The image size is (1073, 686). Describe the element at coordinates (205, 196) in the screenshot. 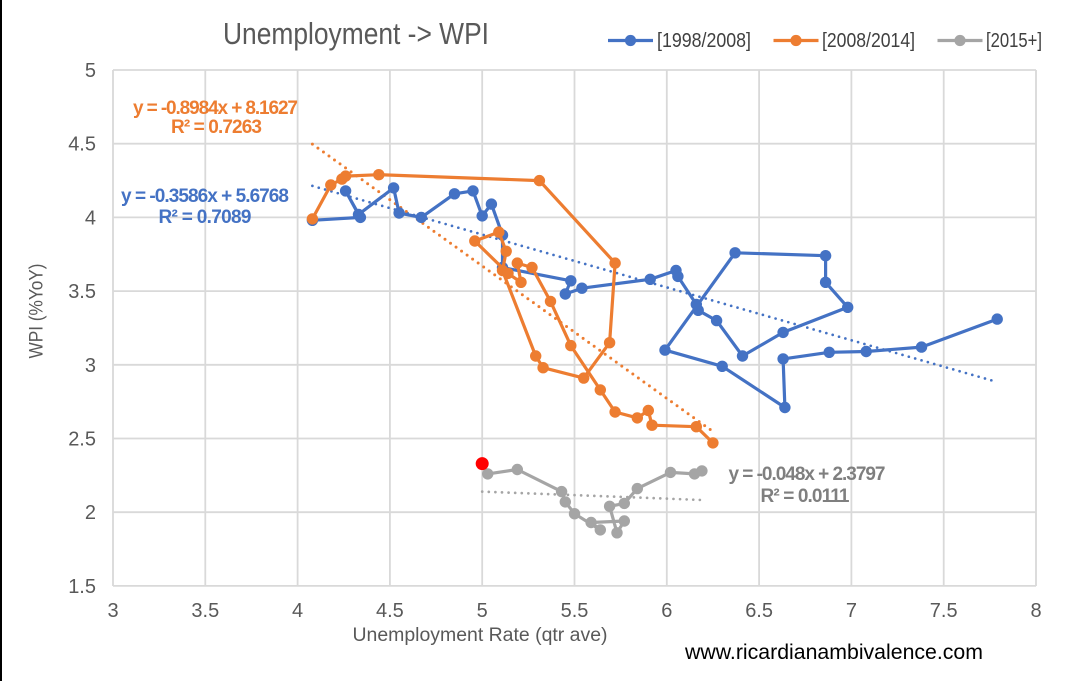

I see `svg-text: y = -0.3586x + 5.6768` at that location.